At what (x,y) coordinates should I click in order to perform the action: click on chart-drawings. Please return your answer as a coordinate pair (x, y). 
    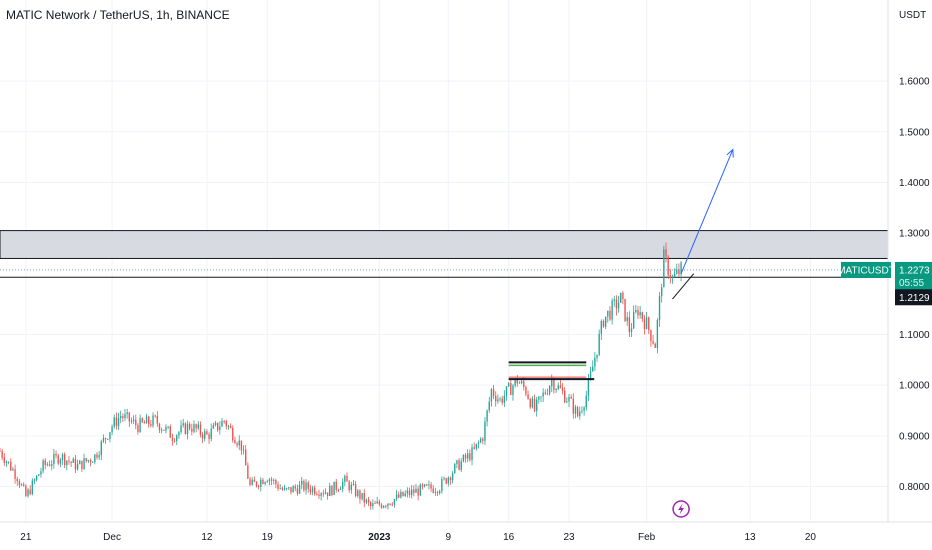
    Looking at the image, I should click on (621, 264).